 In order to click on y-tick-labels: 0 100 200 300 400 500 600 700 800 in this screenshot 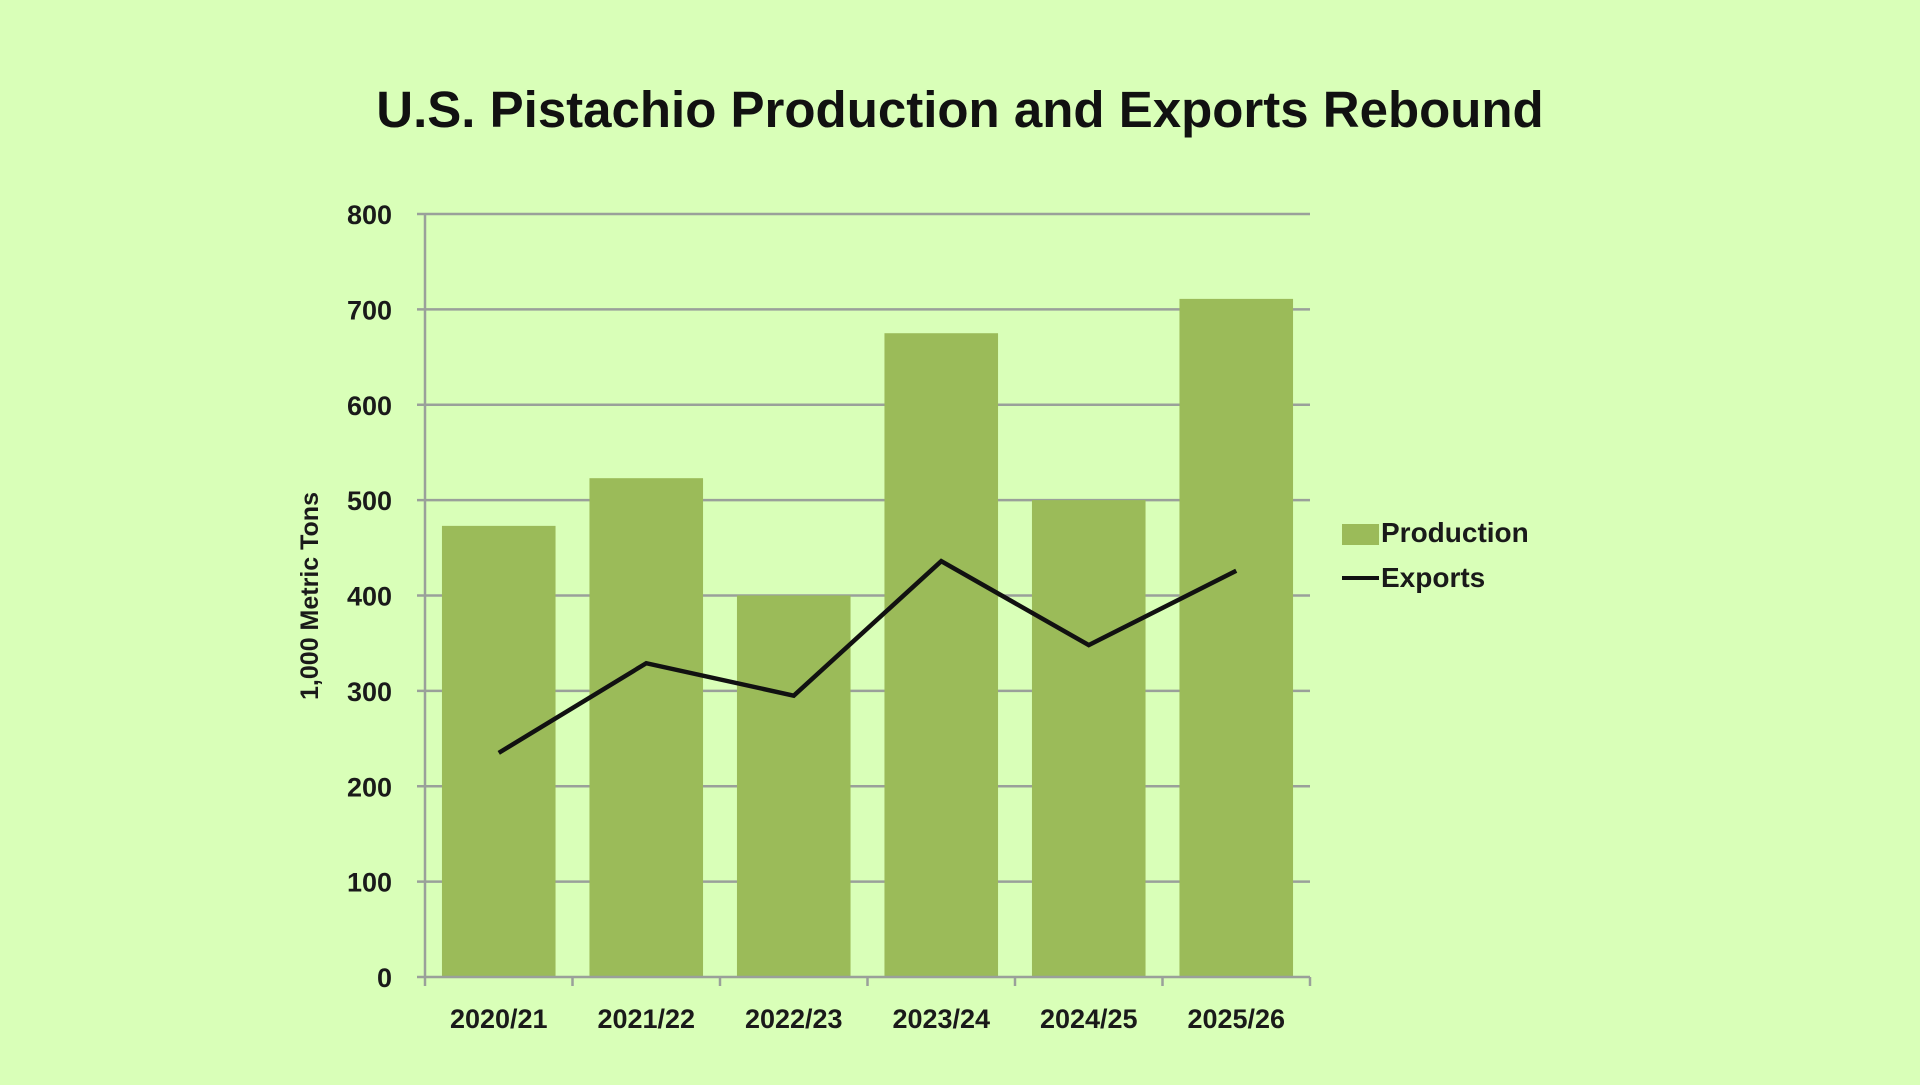, I will do `click(369, 596)`.